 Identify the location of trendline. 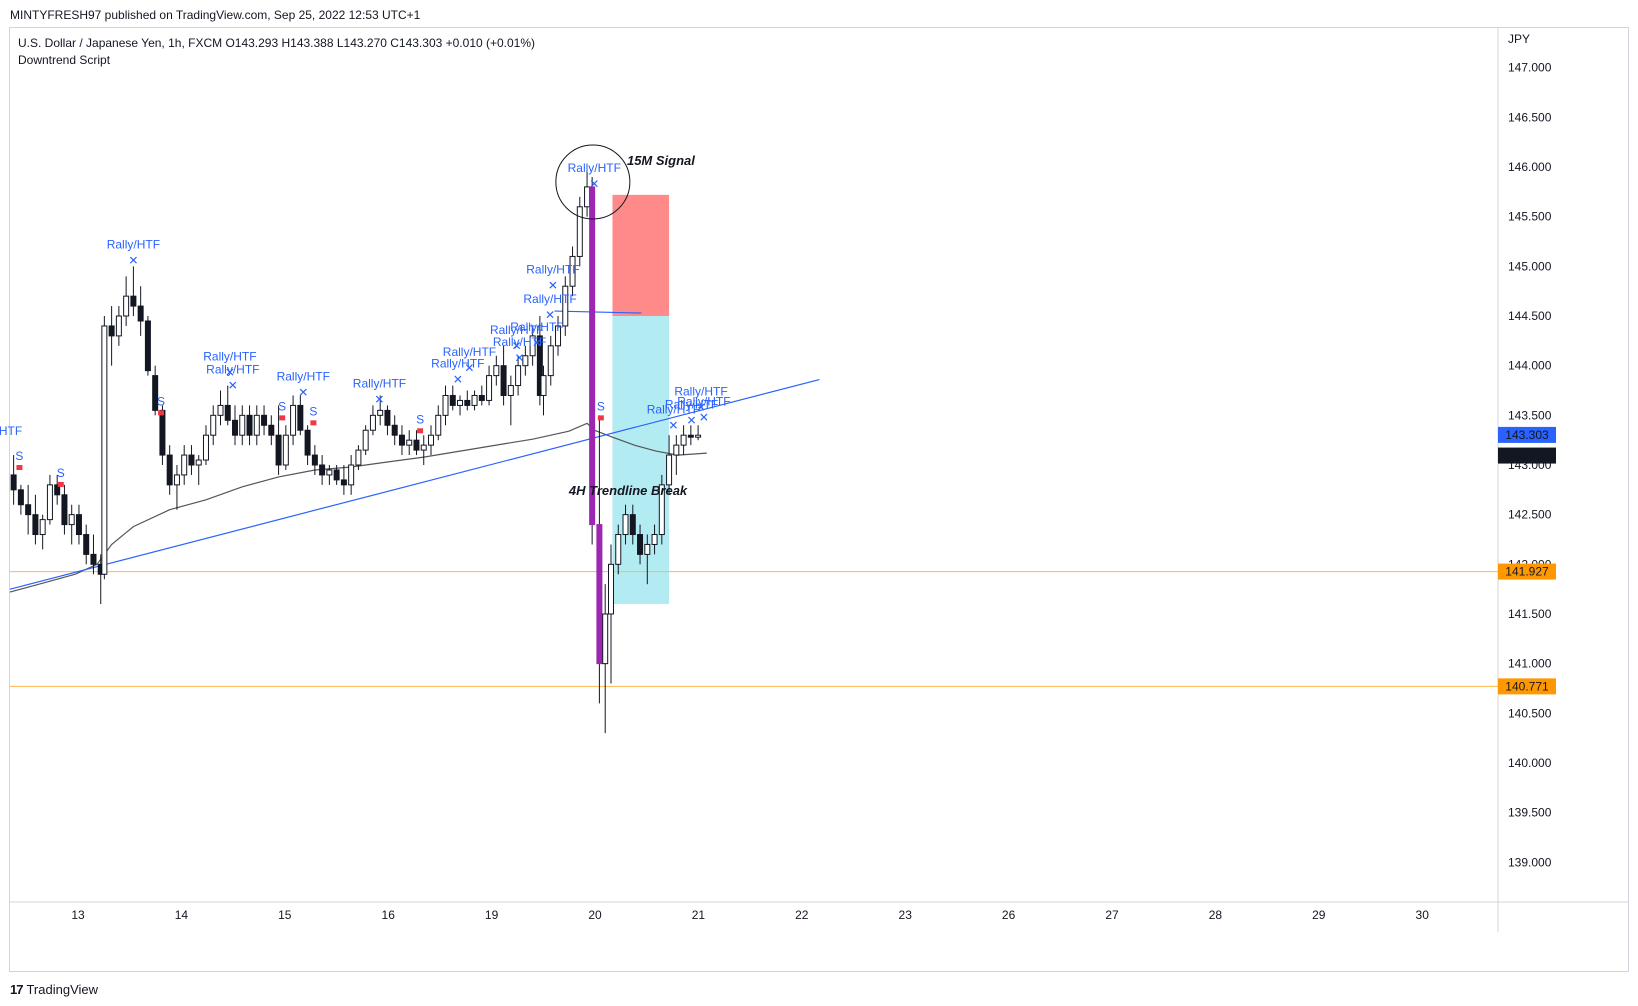
(414, 484).